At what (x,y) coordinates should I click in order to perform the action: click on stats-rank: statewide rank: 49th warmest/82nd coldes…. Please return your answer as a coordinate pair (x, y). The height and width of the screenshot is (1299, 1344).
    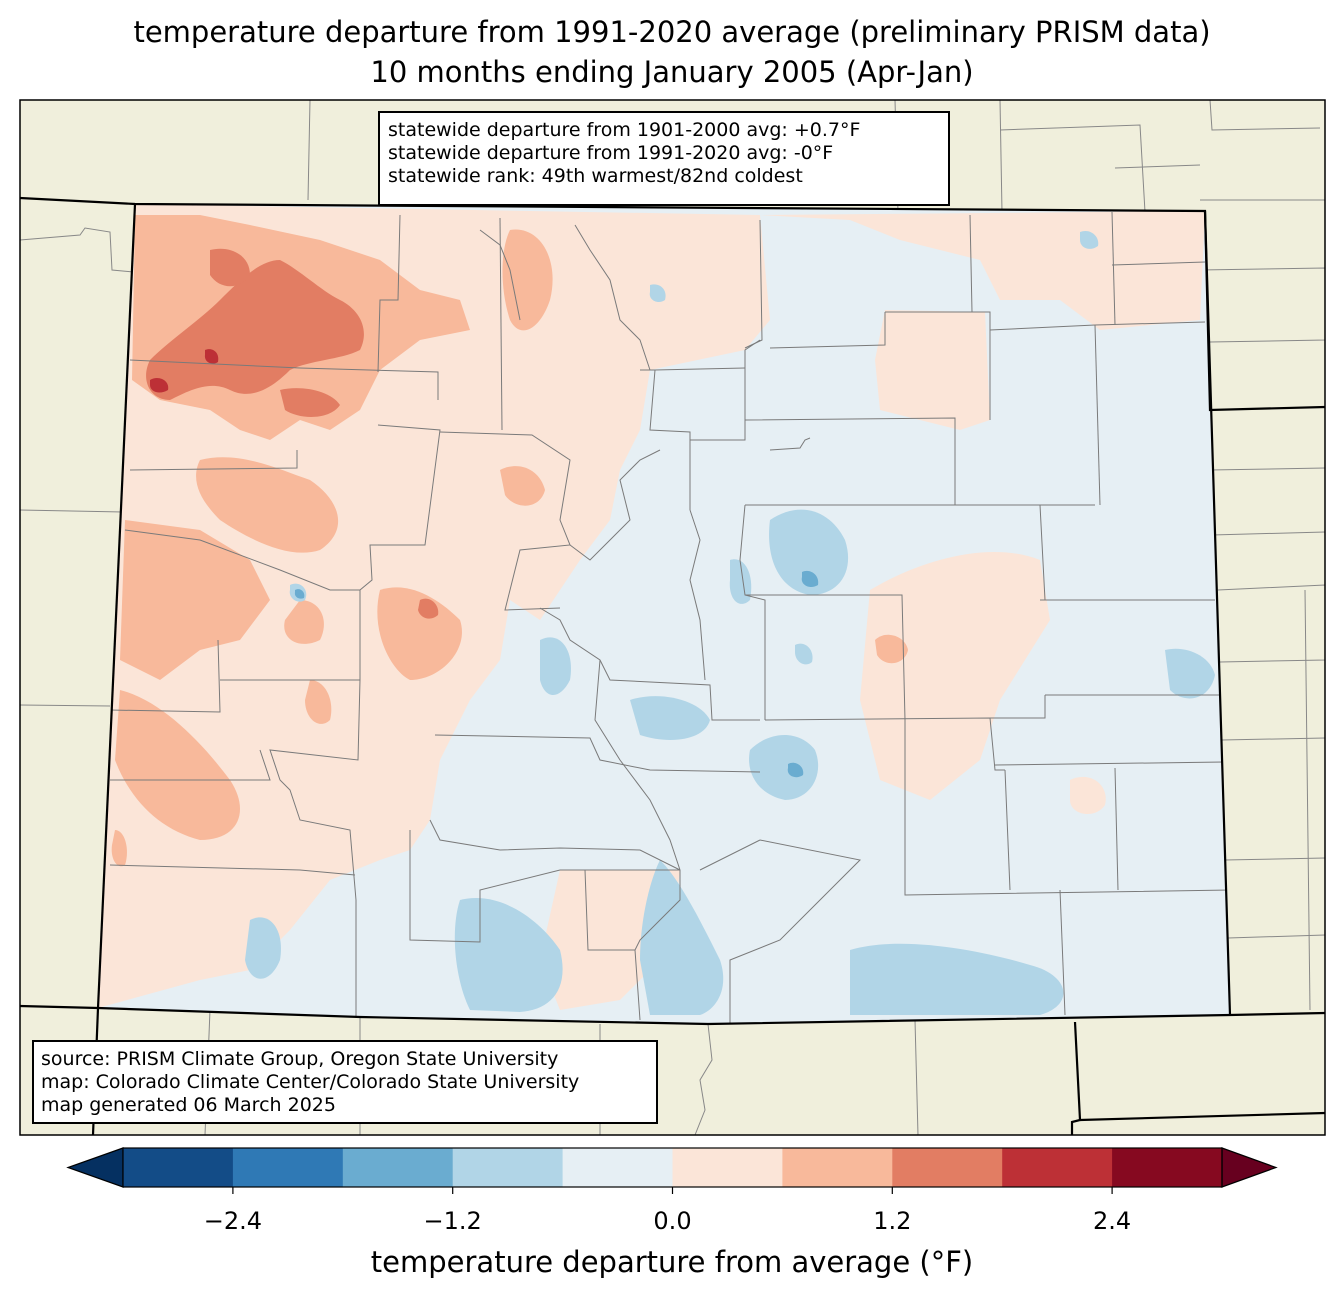
    Looking at the image, I should click on (595, 176).